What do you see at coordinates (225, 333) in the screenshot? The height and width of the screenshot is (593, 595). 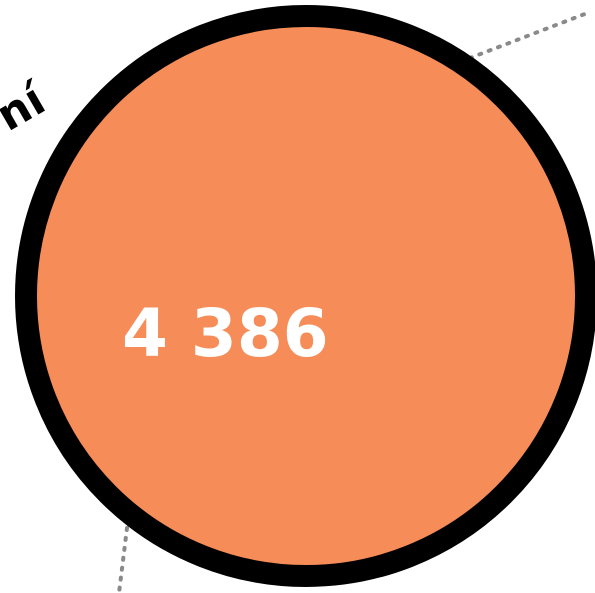 I see `set-value-label: 4 386` at bounding box center [225, 333].